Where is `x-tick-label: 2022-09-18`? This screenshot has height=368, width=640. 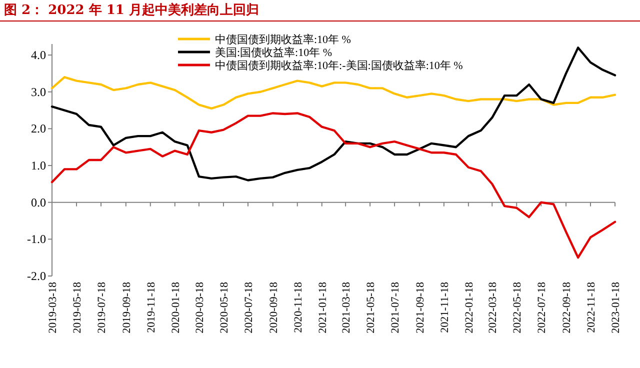 x-tick-label: 2022-09-18 is located at coordinates (567, 308).